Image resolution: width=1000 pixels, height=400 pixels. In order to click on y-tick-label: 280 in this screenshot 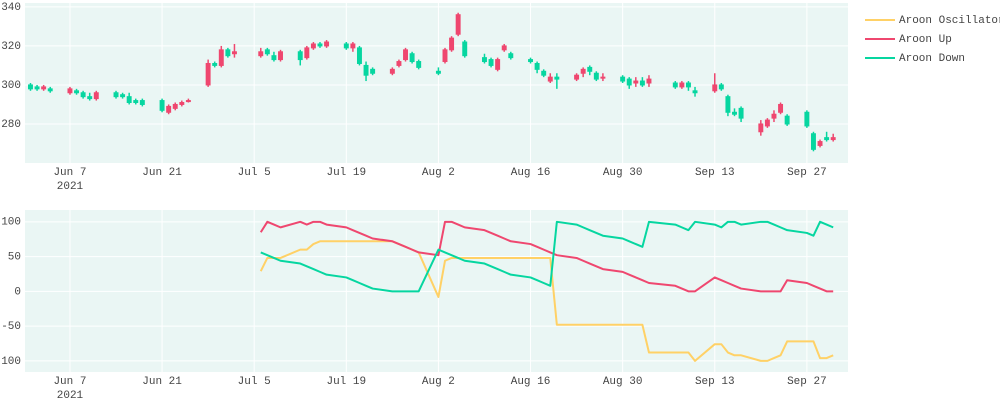, I will do `click(11, 125)`.